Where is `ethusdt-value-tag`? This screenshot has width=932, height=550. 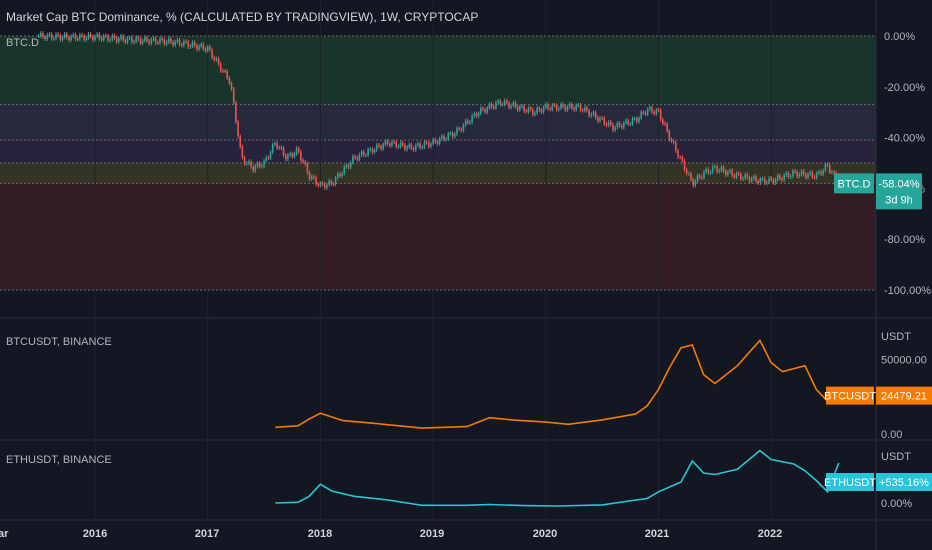
ethusdt-value-tag is located at coordinates (904, 482).